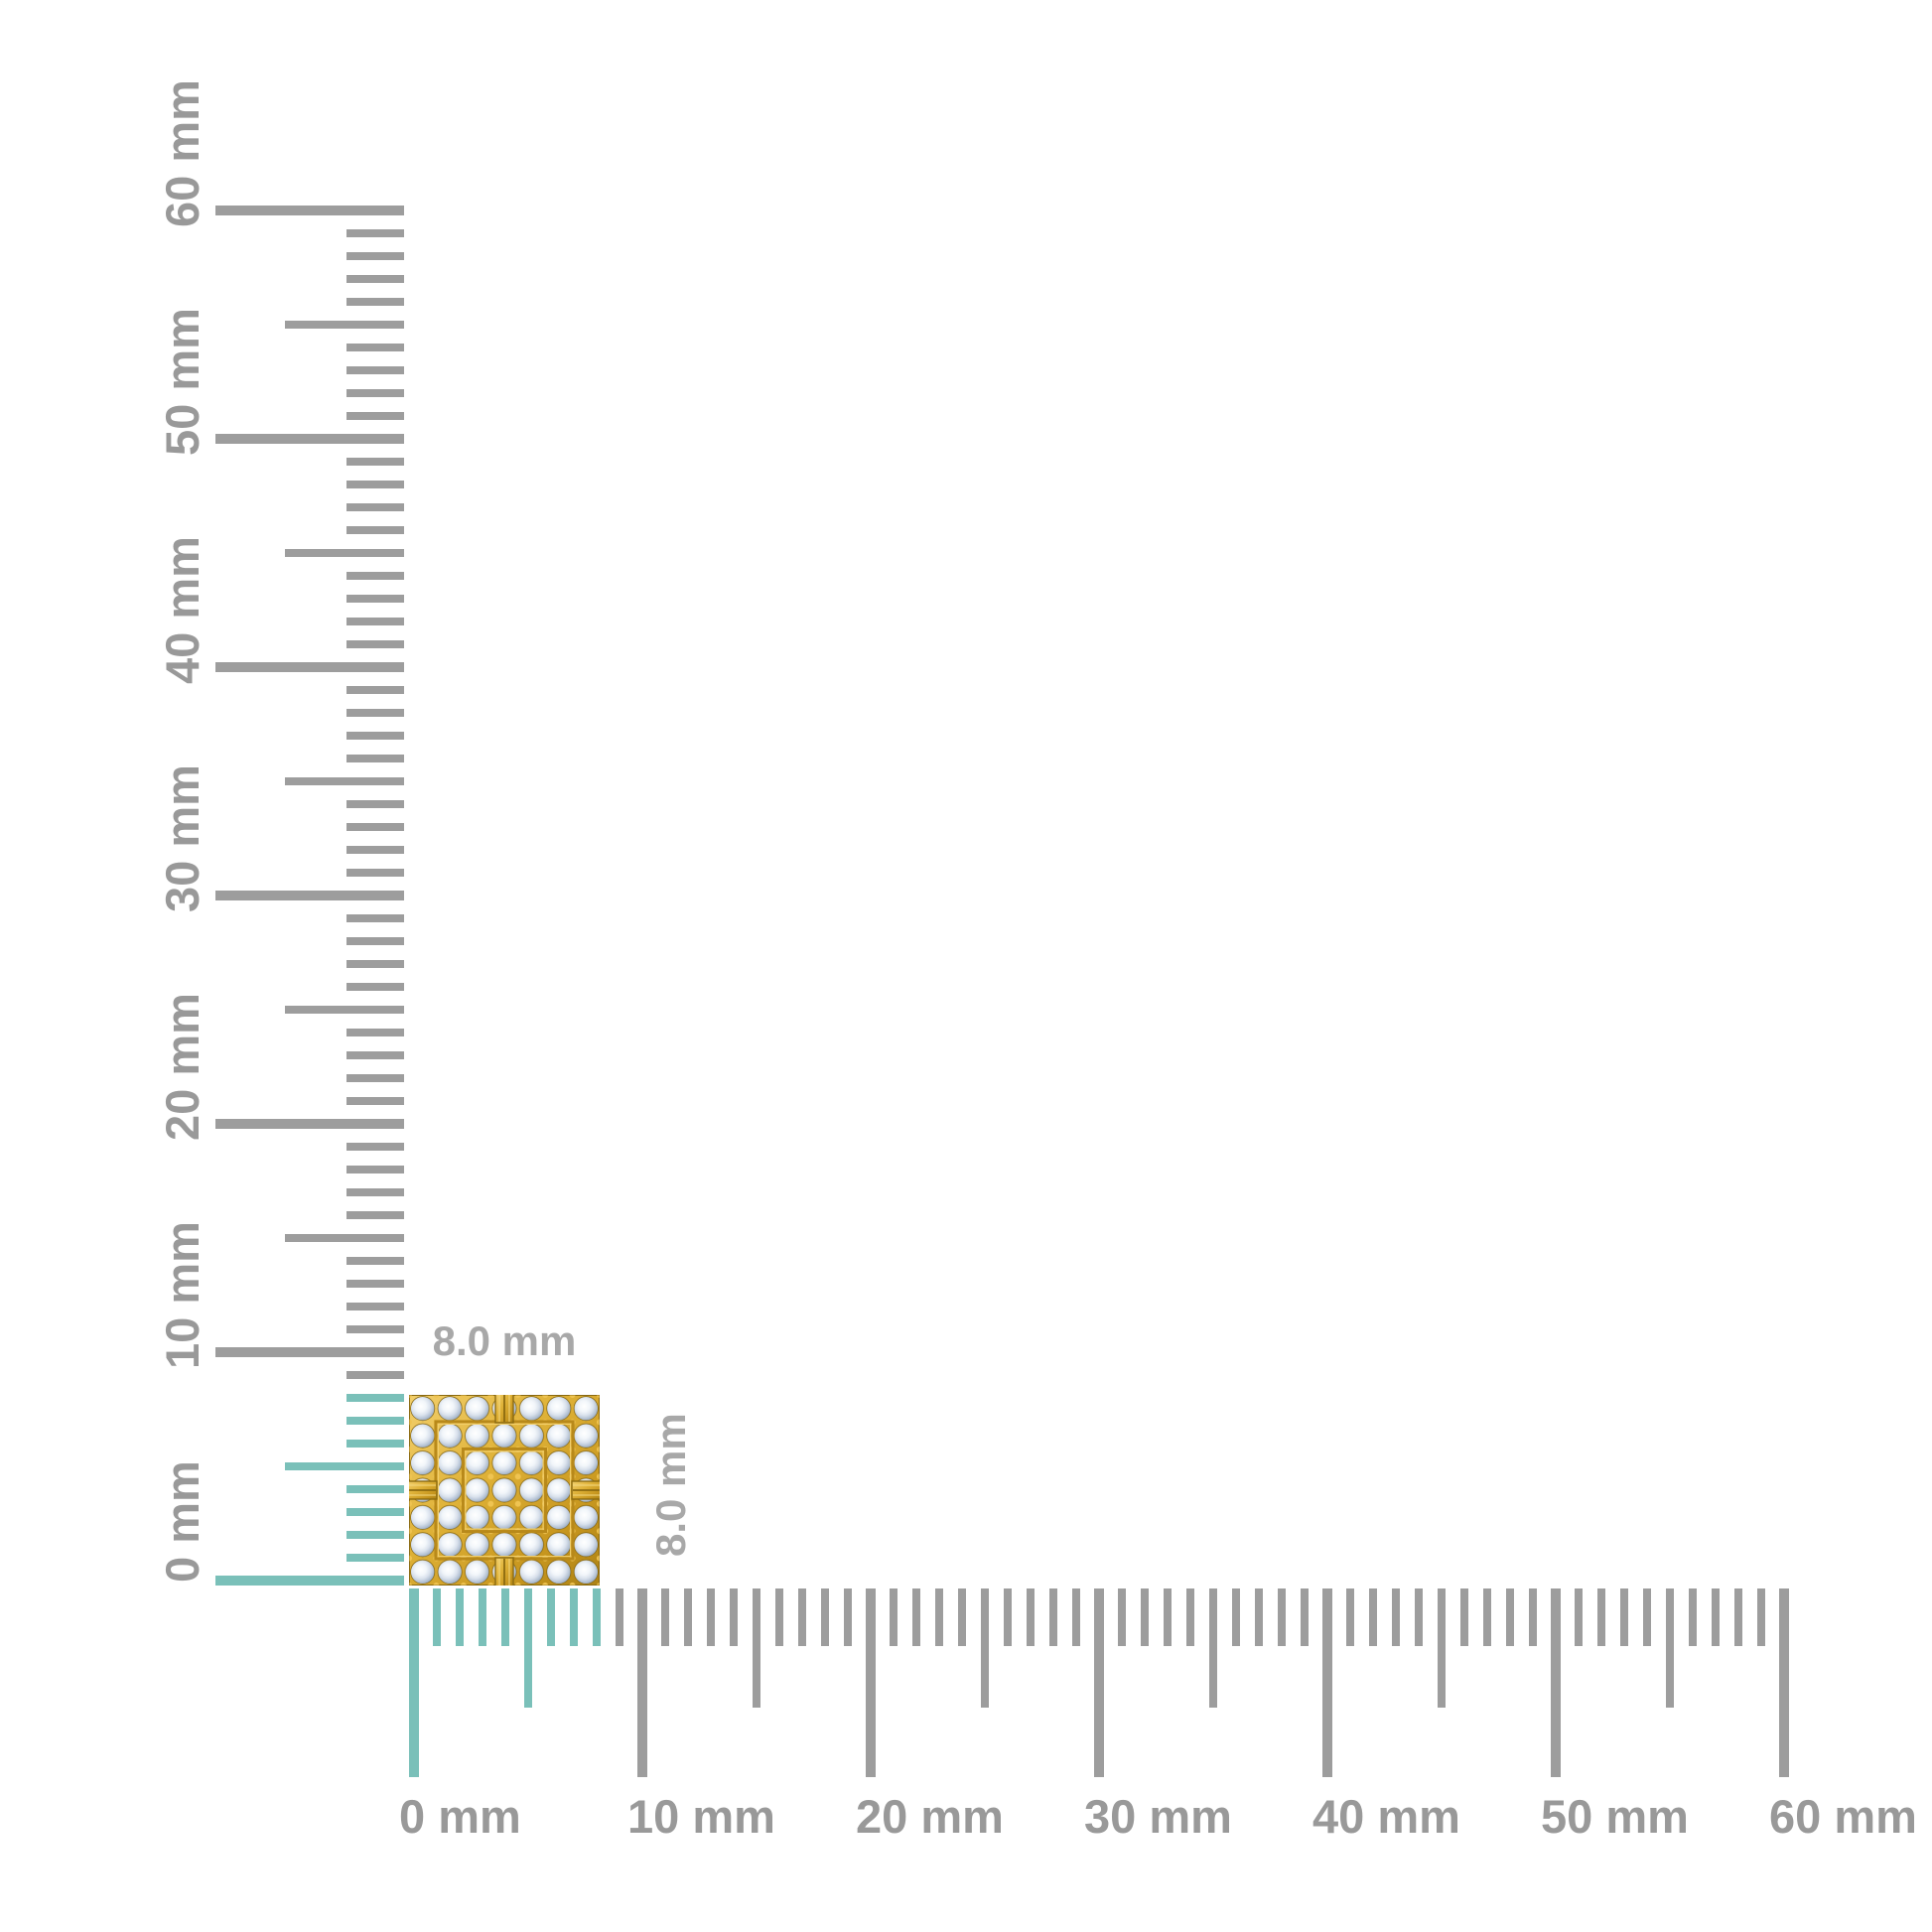 This screenshot has height=1932, width=1932. Describe the element at coordinates (182, 838) in the screenshot. I see `vertical-ruler-label: 30 mm` at that location.